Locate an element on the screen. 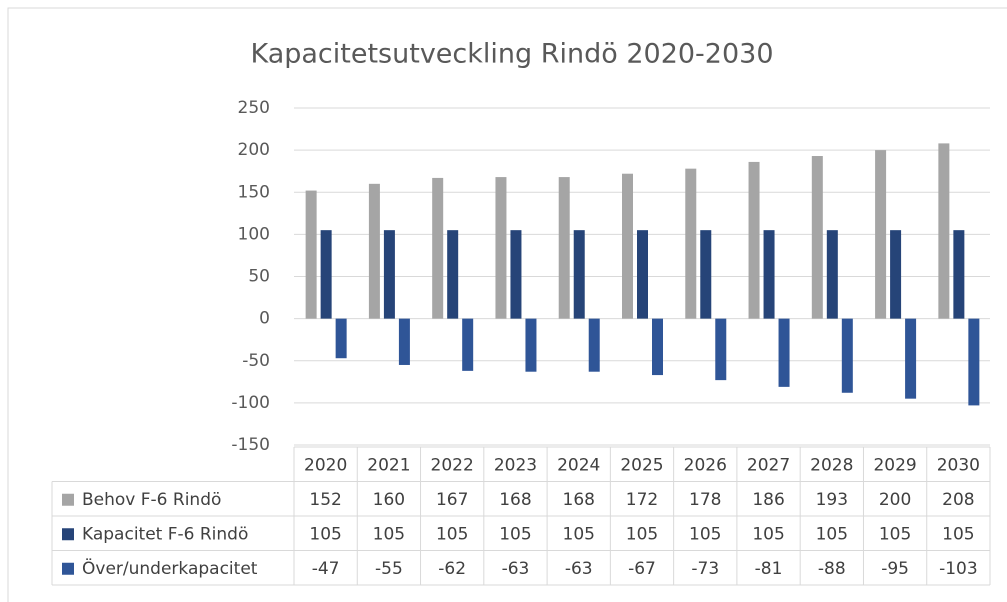  table-value: -81 is located at coordinates (769, 569).